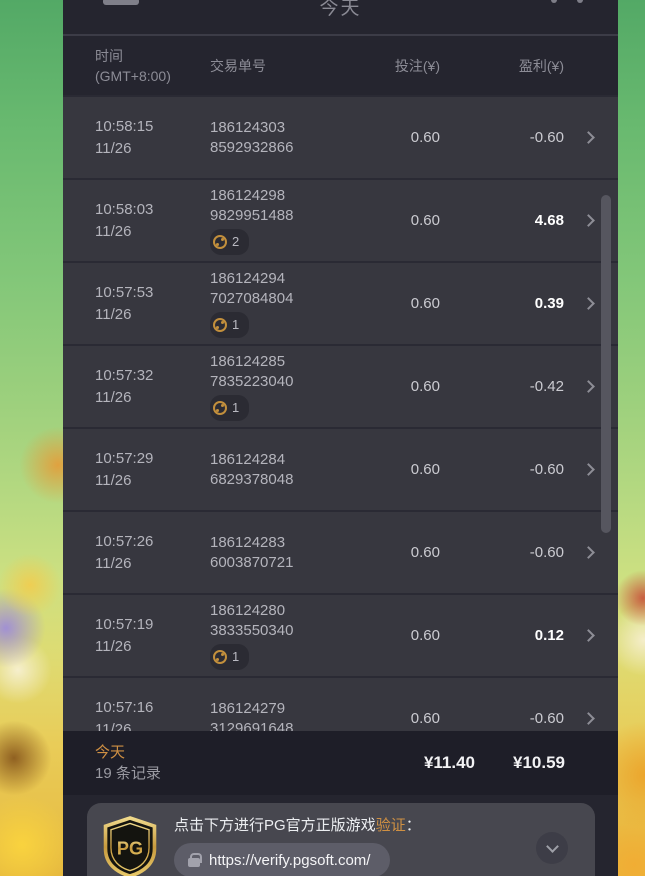 Image resolution: width=645 pixels, height=876 pixels. Describe the element at coordinates (124, 209) in the screenshot. I see `row-time: 10:58:03` at that location.